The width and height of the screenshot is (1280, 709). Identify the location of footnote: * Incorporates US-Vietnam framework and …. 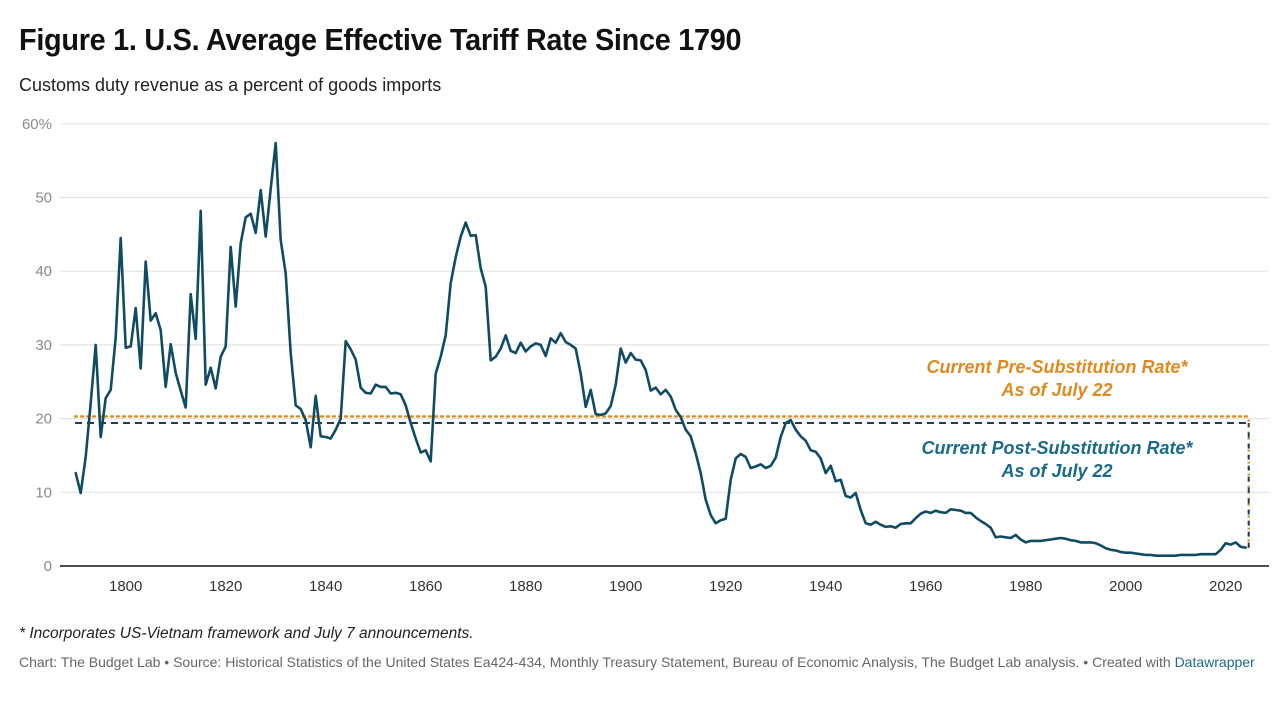
(246, 633).